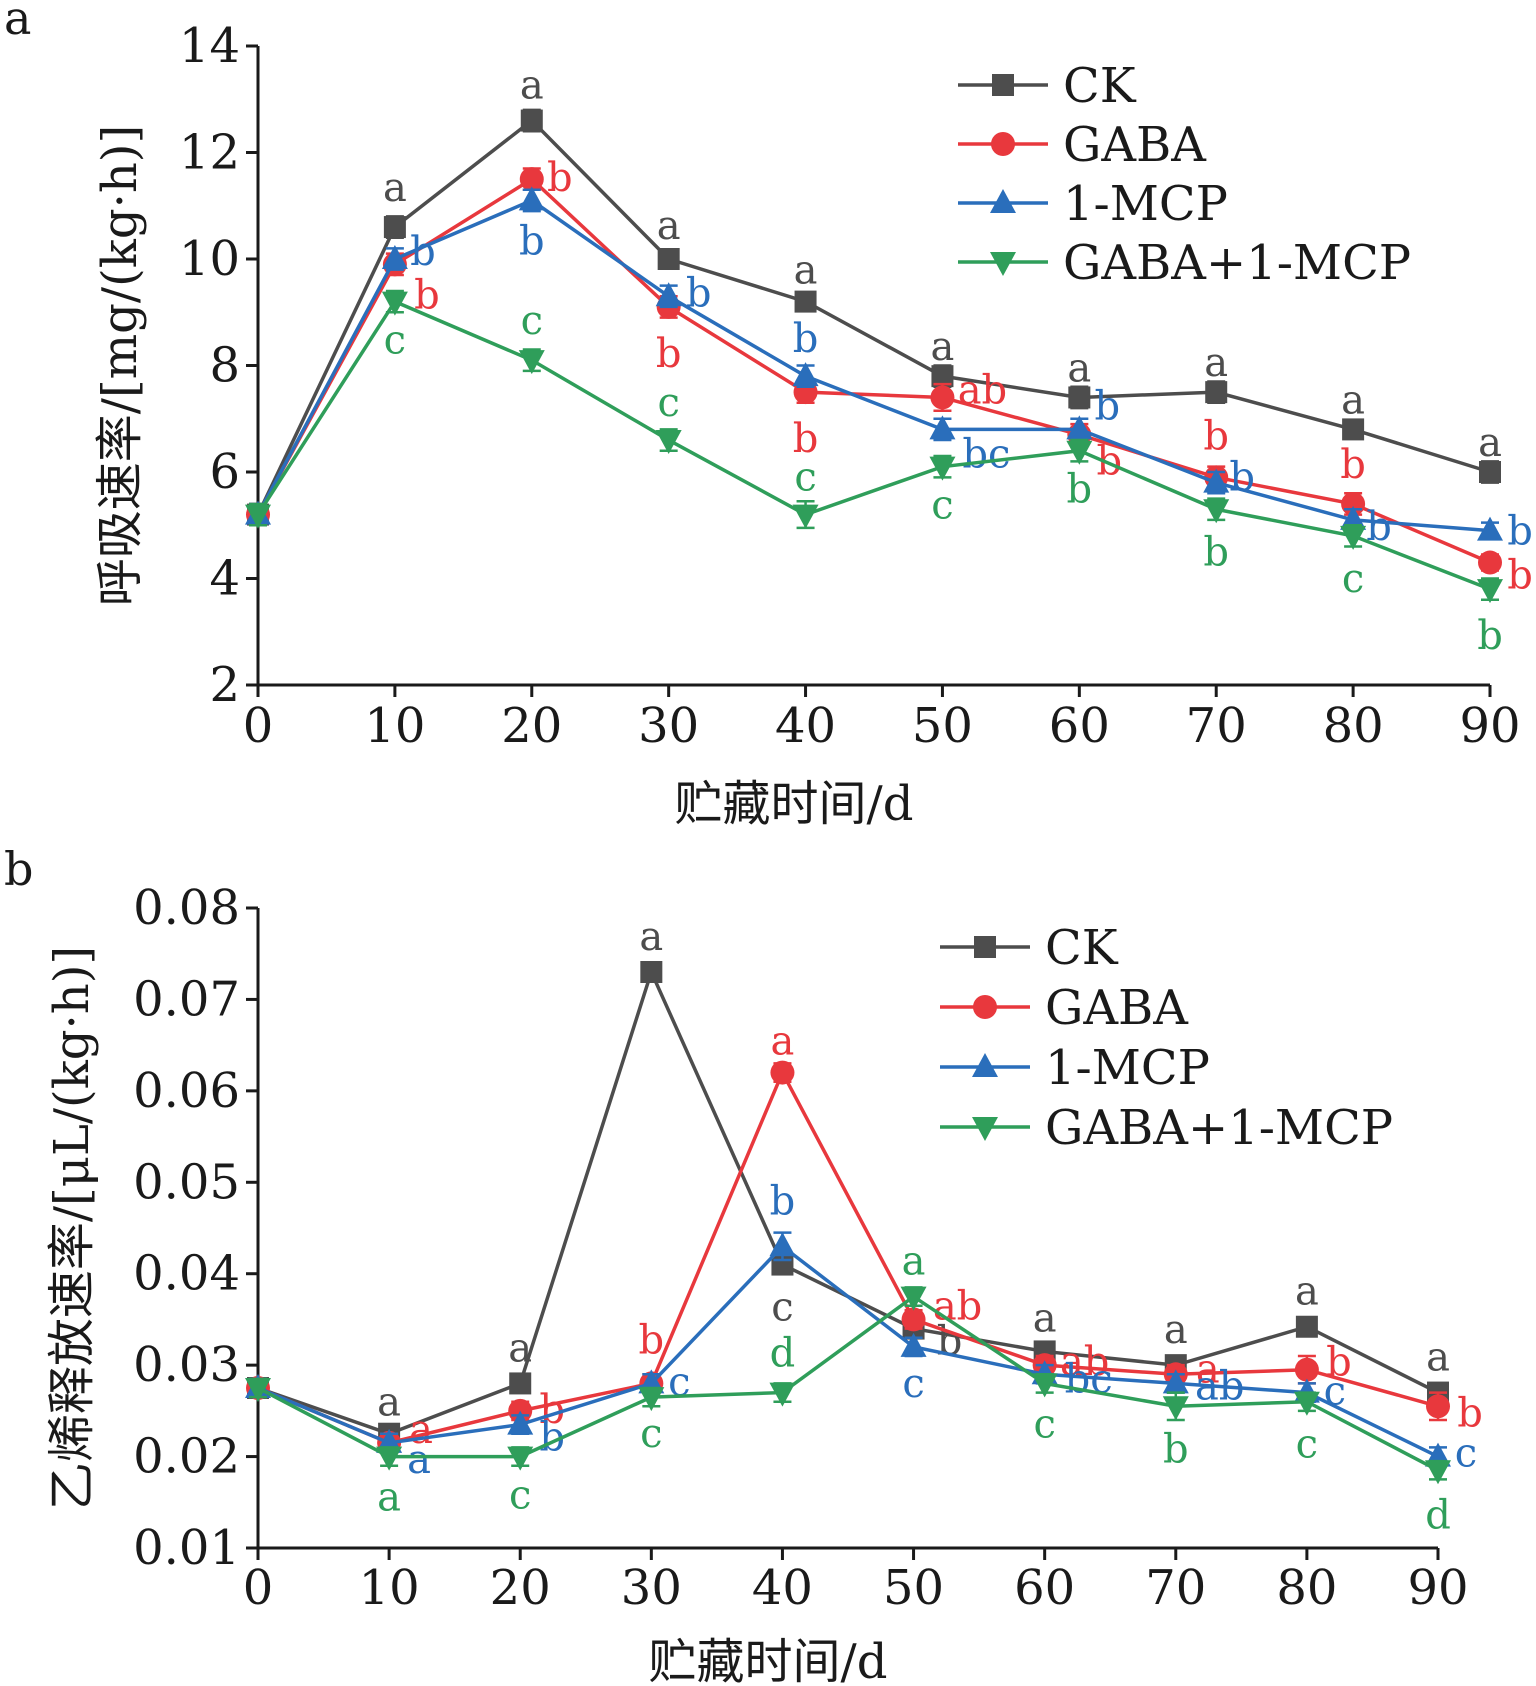  I want to click on x-tick-label: 90, so click(1437, 1588).